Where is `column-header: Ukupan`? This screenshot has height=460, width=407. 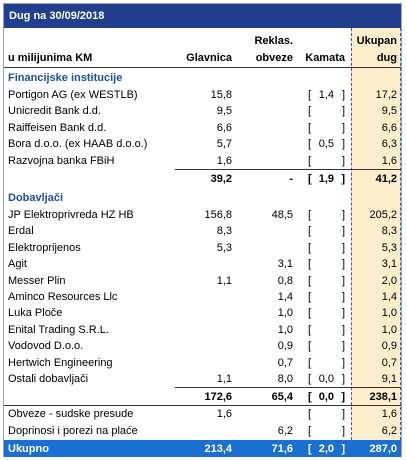 column-header: Ukupan is located at coordinates (376, 41).